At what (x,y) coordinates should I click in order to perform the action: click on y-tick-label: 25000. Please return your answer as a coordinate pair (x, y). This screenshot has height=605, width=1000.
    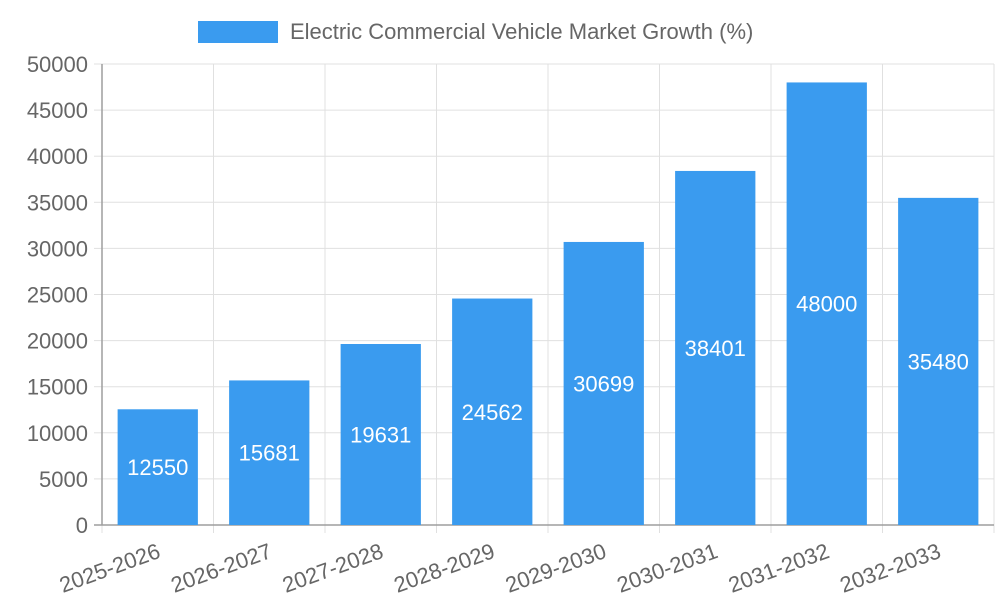
    Looking at the image, I should click on (57, 295).